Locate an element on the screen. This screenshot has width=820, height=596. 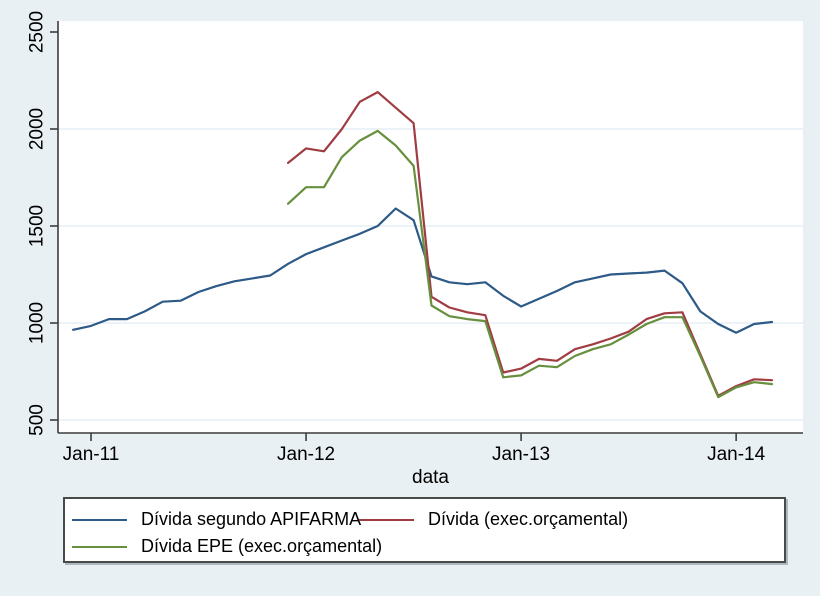
y-tick-label-1000: 1000 is located at coordinates (37, 323).